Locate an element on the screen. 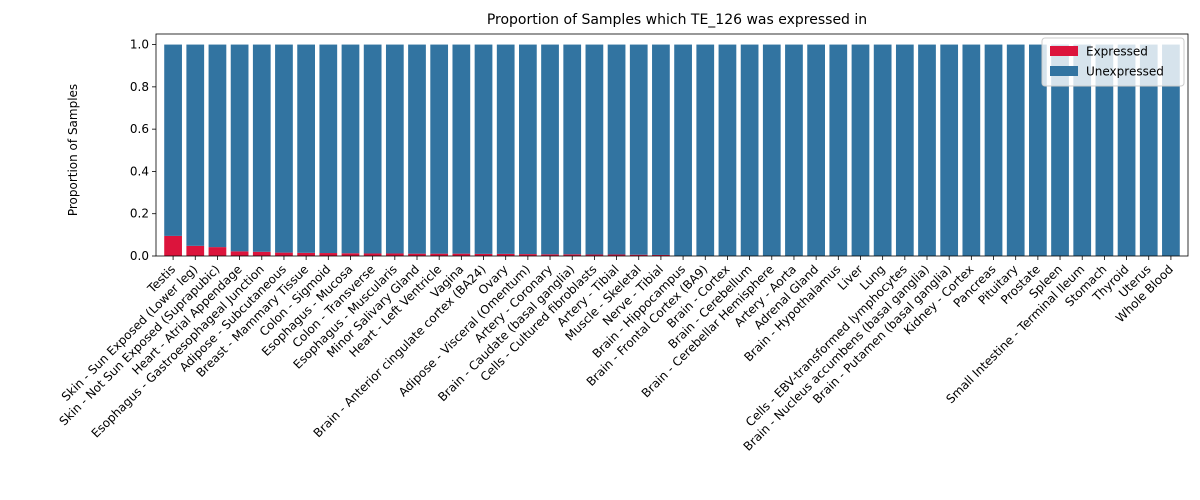 The height and width of the screenshot is (500, 1200). y-tick-label: 0.6 is located at coordinates (139, 129).